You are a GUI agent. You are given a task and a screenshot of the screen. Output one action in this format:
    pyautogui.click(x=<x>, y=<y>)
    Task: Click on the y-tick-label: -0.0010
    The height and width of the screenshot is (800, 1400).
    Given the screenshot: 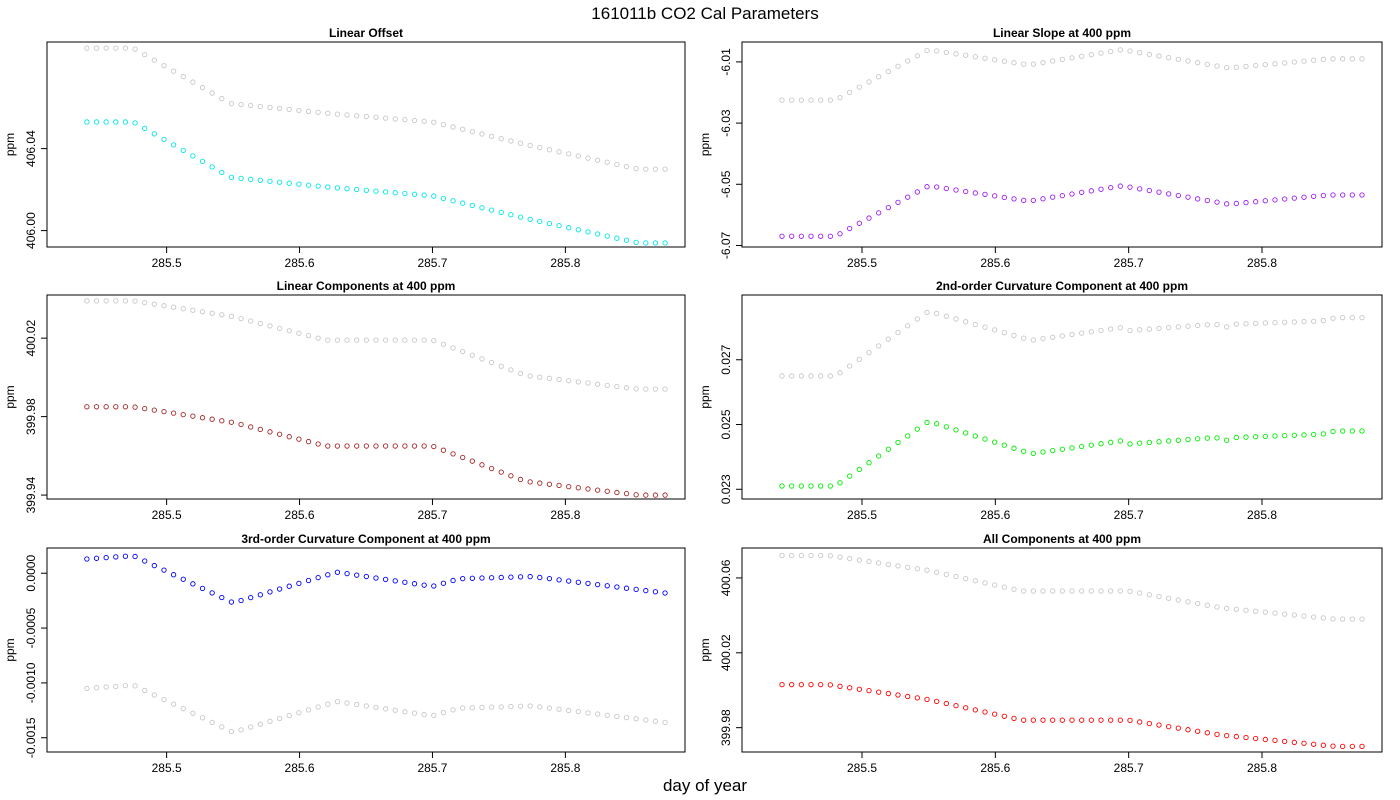 What is the action you would take?
    pyautogui.click(x=31, y=682)
    